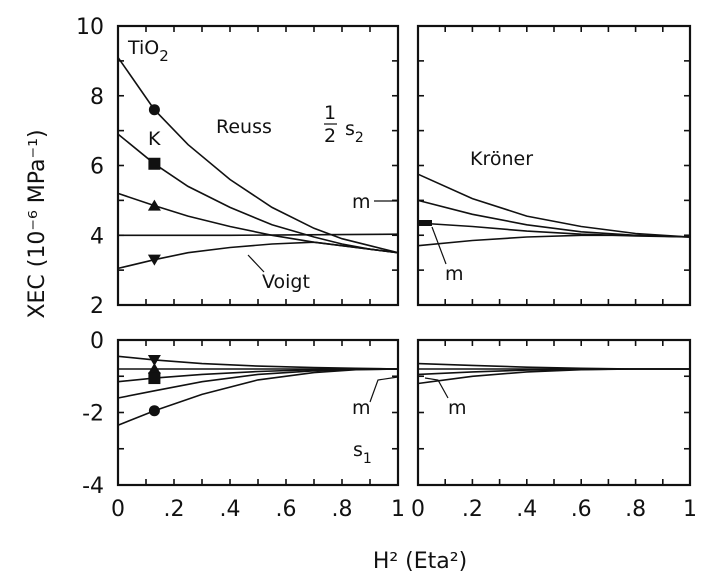  Describe the element at coordinates (501, 159) in the screenshot. I see `kroner-label: Kröner` at that location.